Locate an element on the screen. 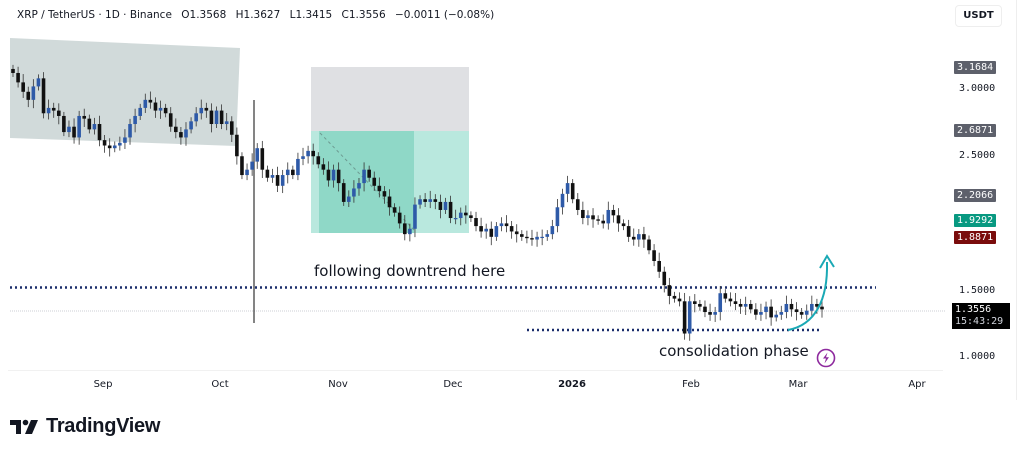 This screenshot has width=1024, height=456. breakout-arrow is located at coordinates (808, 296).